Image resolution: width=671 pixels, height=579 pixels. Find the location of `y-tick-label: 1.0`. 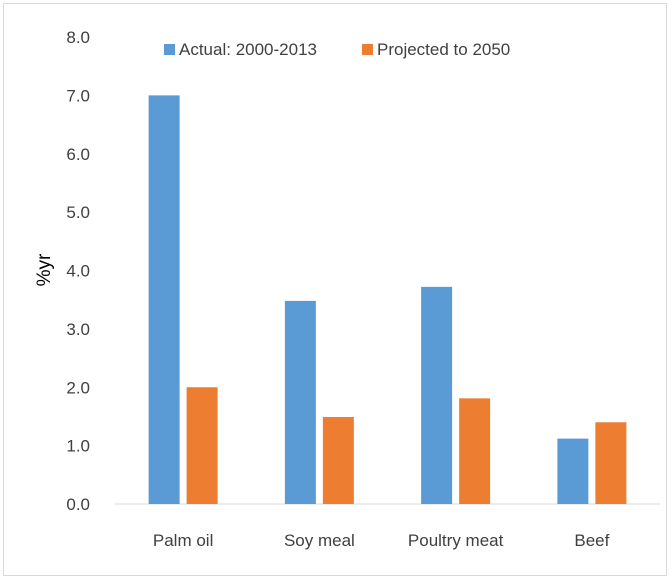

y-tick-label: 1.0 is located at coordinates (78, 446).